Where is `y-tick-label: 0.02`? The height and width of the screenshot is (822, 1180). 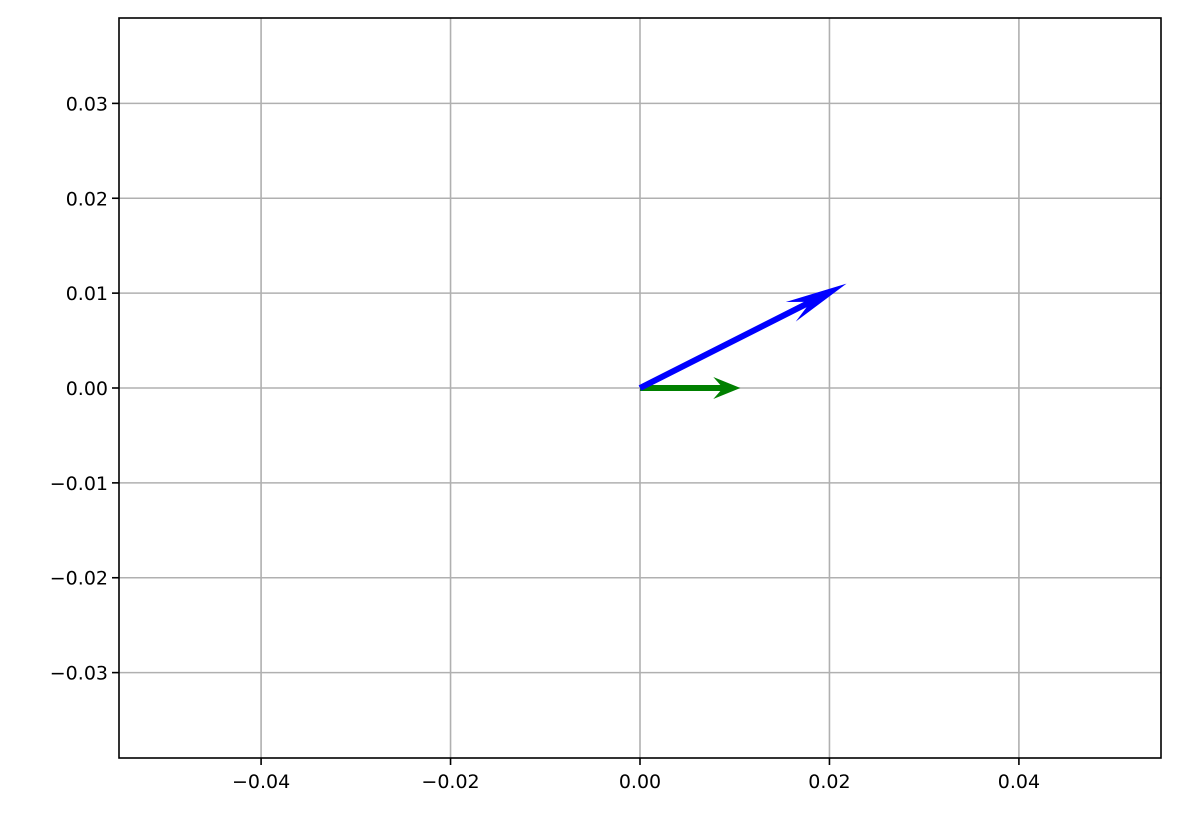 y-tick-label: 0.02 is located at coordinates (87, 199).